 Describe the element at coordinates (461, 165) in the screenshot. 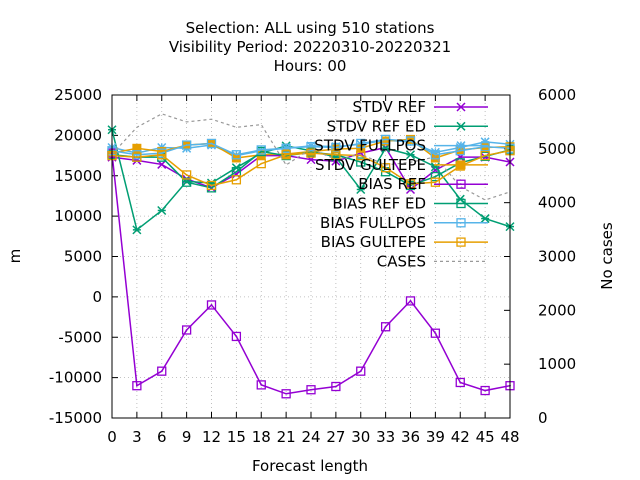

I see `legend-stdv-gultepe-point` at that location.